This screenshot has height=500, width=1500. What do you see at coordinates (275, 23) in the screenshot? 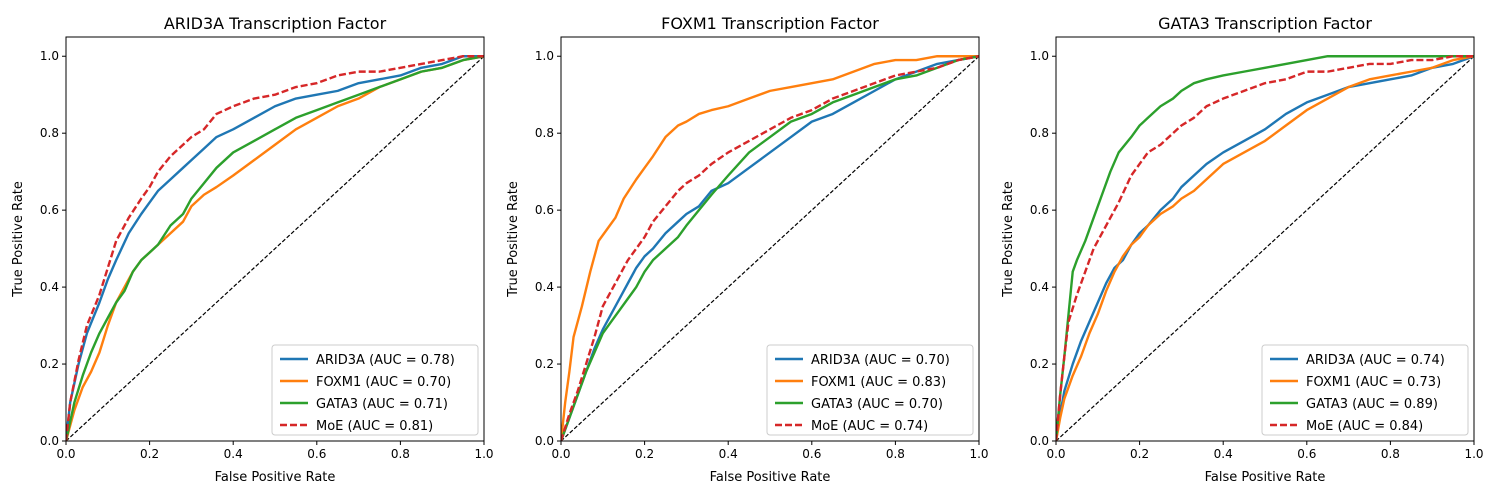
I see `chart-title: ARID3A Transcription Factor` at bounding box center [275, 23].